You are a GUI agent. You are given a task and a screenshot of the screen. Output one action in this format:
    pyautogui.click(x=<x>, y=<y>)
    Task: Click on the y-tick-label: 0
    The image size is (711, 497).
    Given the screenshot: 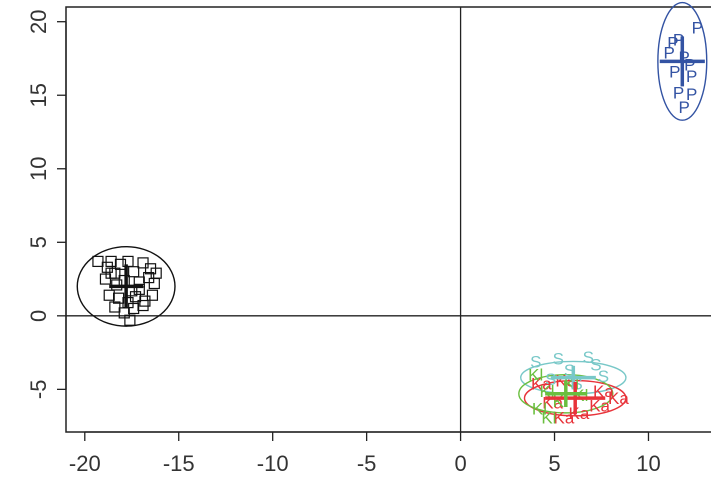 What is the action you would take?
    pyautogui.click(x=38, y=316)
    